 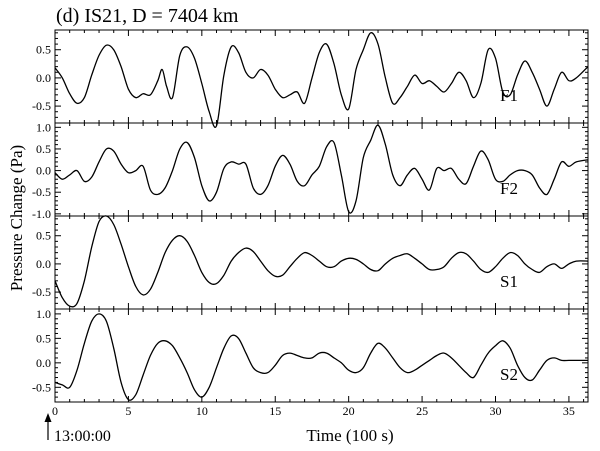 What do you see at coordinates (349, 411) in the screenshot?
I see `x-tick-label: 20` at bounding box center [349, 411].